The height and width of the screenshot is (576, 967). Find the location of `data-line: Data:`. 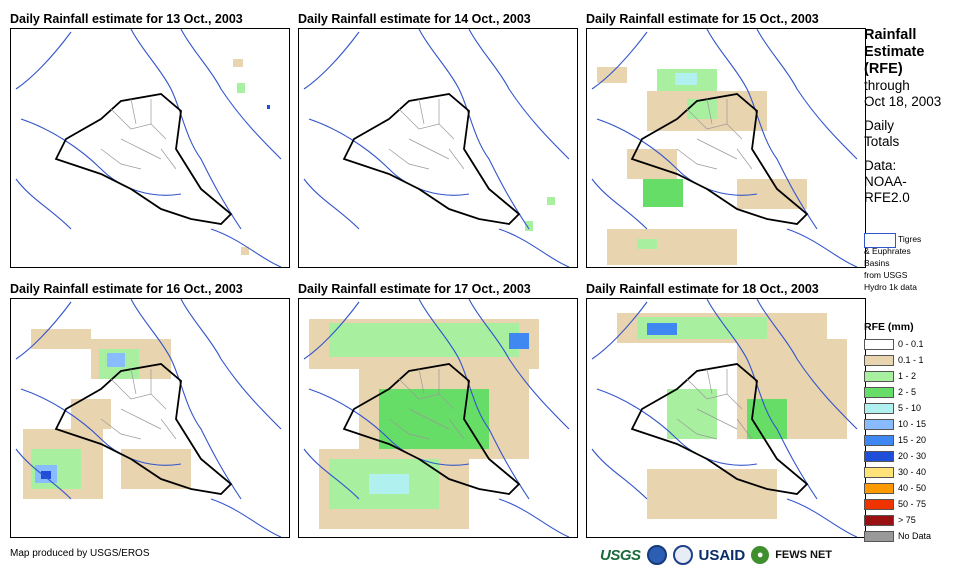

data-line: Data: is located at coordinates (880, 165).